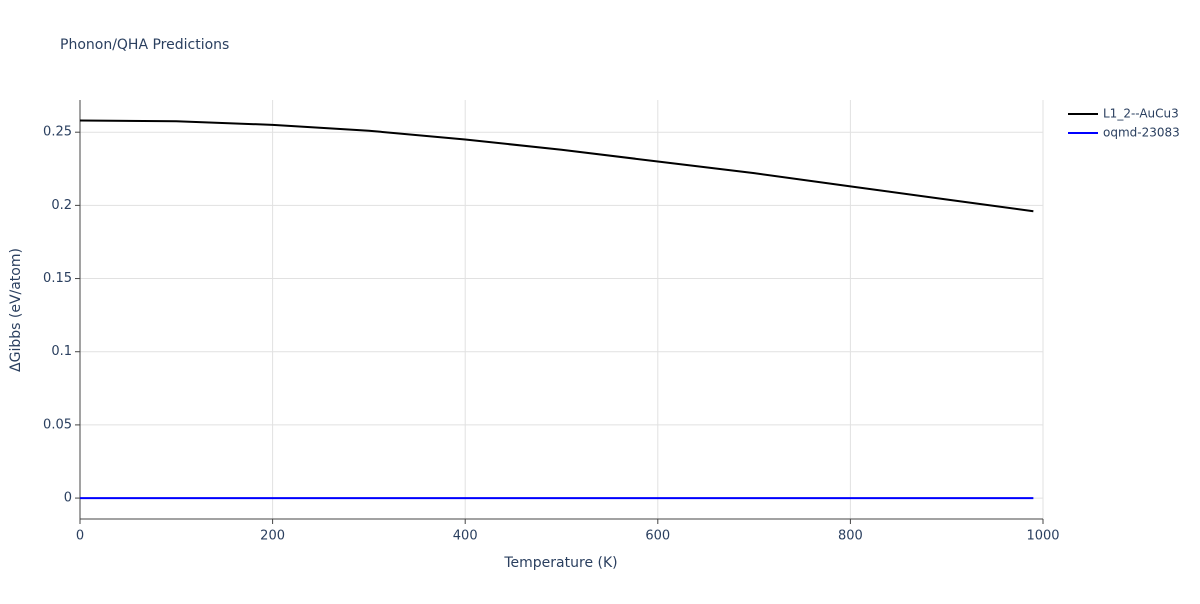 The image size is (1200, 604). What do you see at coordinates (1141, 114) in the screenshot?
I see `legend-label: L1_2--AuCu3` at bounding box center [1141, 114].